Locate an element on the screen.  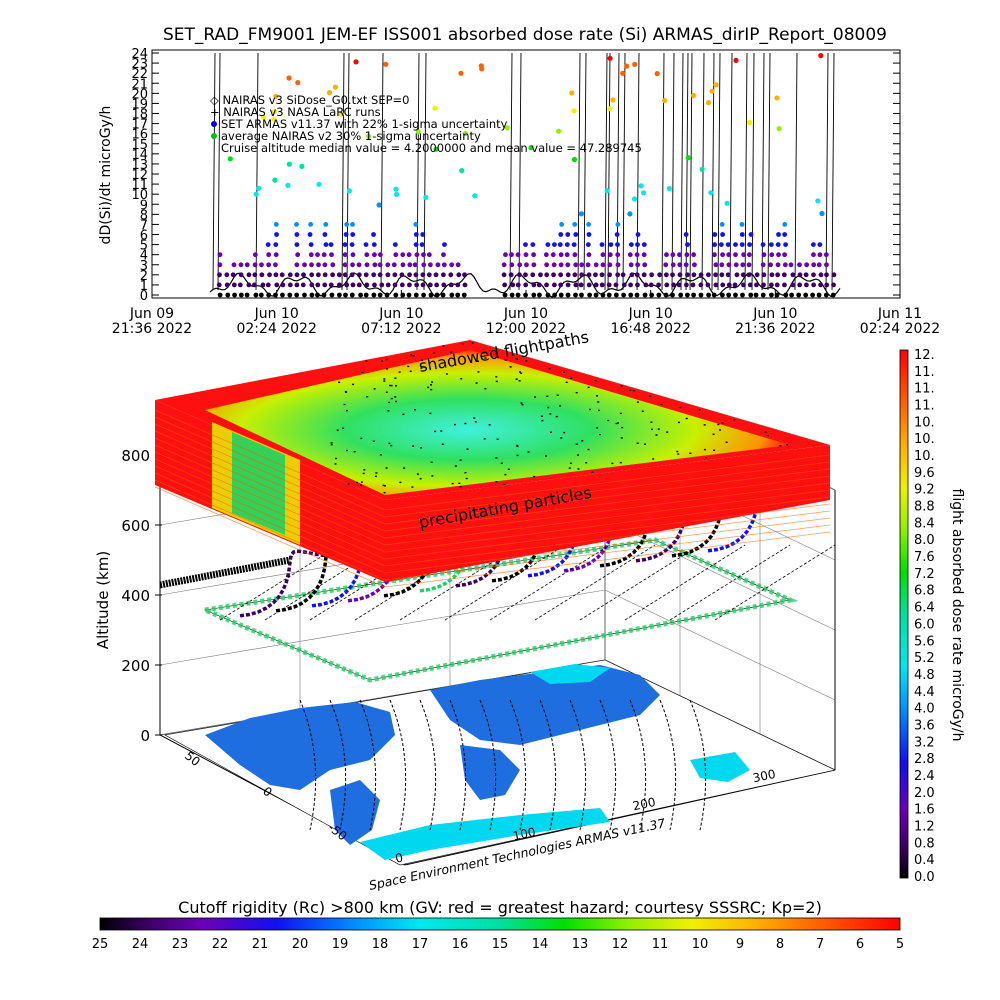
bottom-colorbar-tick-label: 9 is located at coordinates (740, 944).